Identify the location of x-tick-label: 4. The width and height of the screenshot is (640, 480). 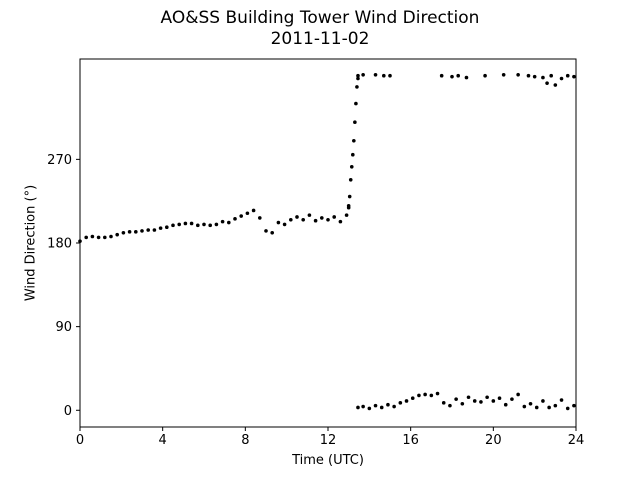
(163, 440).